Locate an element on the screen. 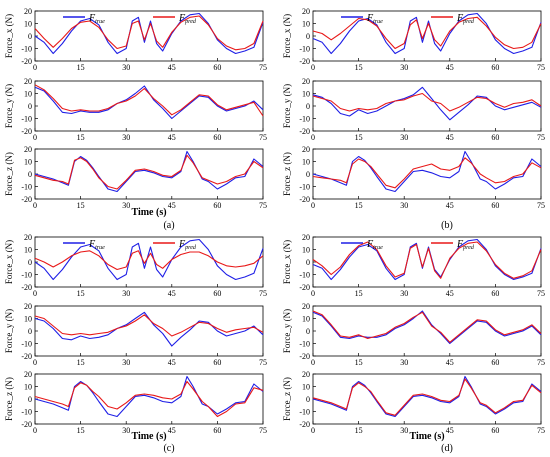 This screenshot has height=457, width=550. legend: Ftrue Fpred is located at coordinates (130, 19).